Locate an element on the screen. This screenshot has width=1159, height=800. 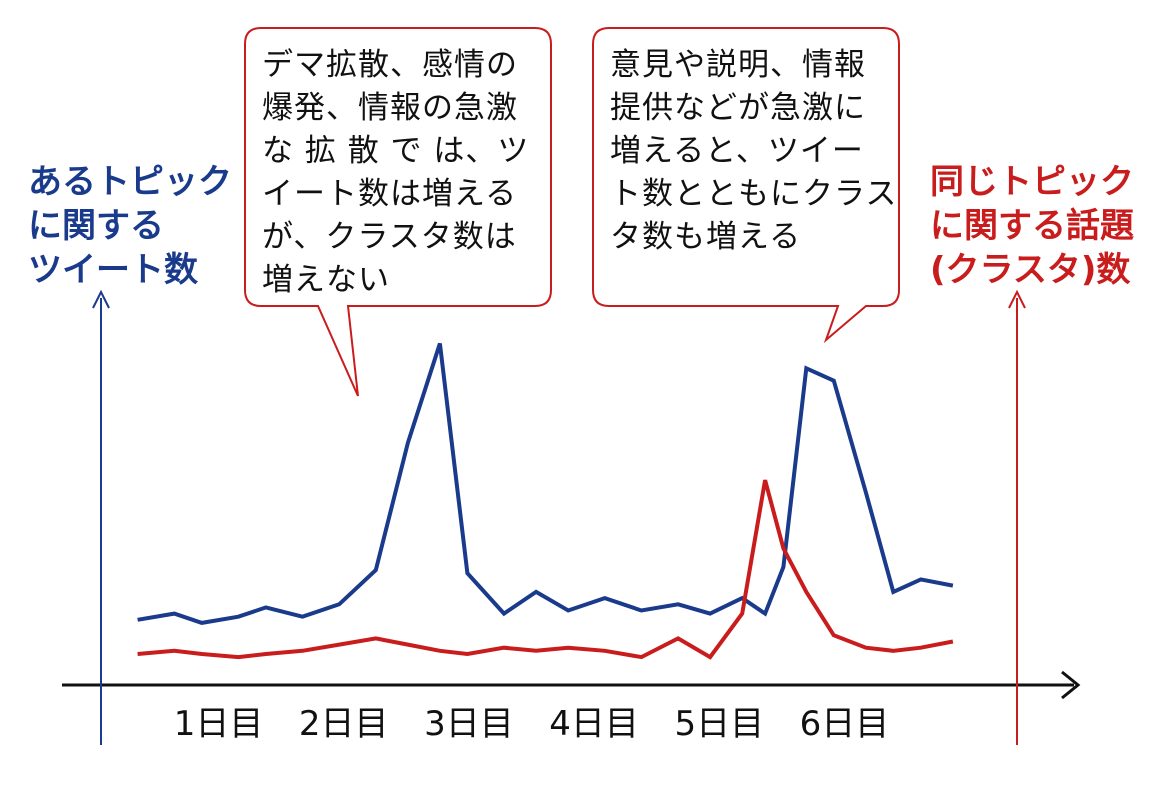
left-axis-title-line: ツイート数 is located at coordinates (113, 270).